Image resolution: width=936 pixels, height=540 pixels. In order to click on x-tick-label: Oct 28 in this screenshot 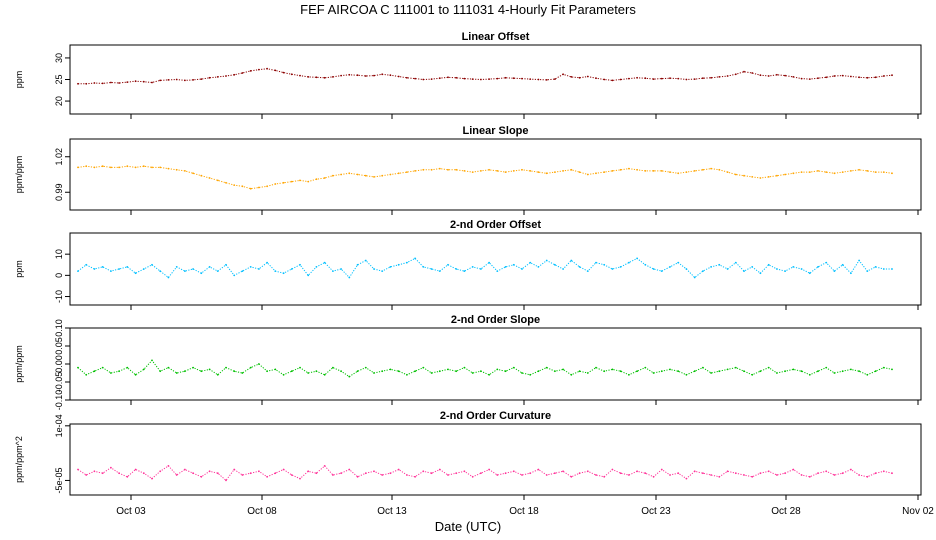, I will do `click(786, 511)`.